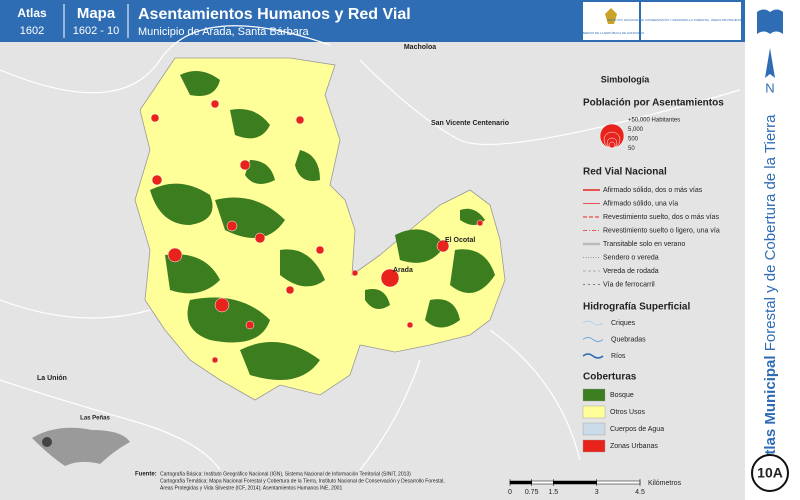 The image size is (800, 500). Describe the element at coordinates (654, 121) in the screenshot. I see `population-label: +50,000 Habitantes` at that location.